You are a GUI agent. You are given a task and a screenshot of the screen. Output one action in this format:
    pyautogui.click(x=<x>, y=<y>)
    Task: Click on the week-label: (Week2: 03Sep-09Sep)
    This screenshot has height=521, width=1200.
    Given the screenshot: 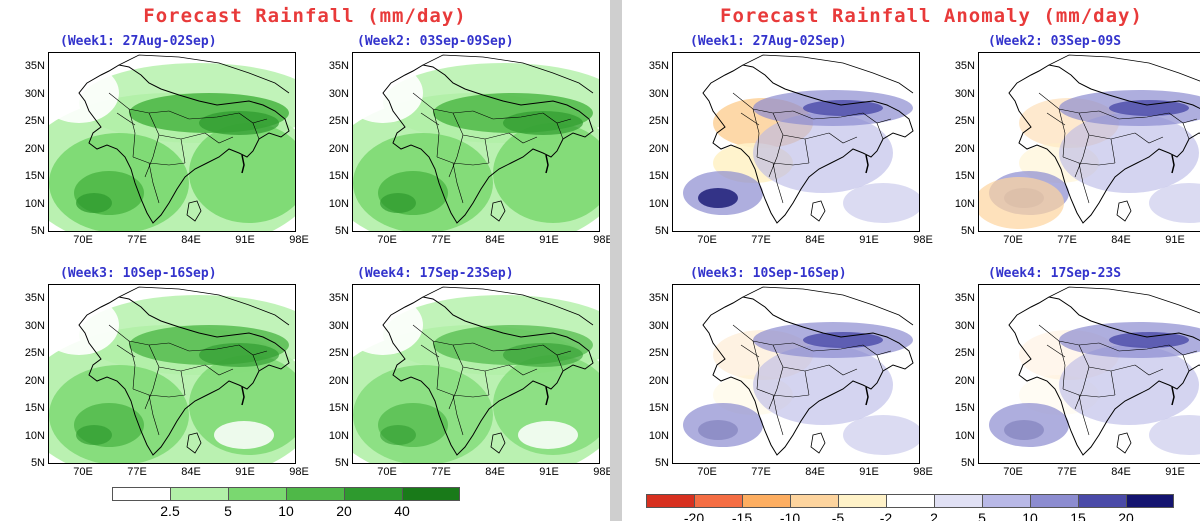 What is the action you would take?
    pyautogui.click(x=435, y=41)
    